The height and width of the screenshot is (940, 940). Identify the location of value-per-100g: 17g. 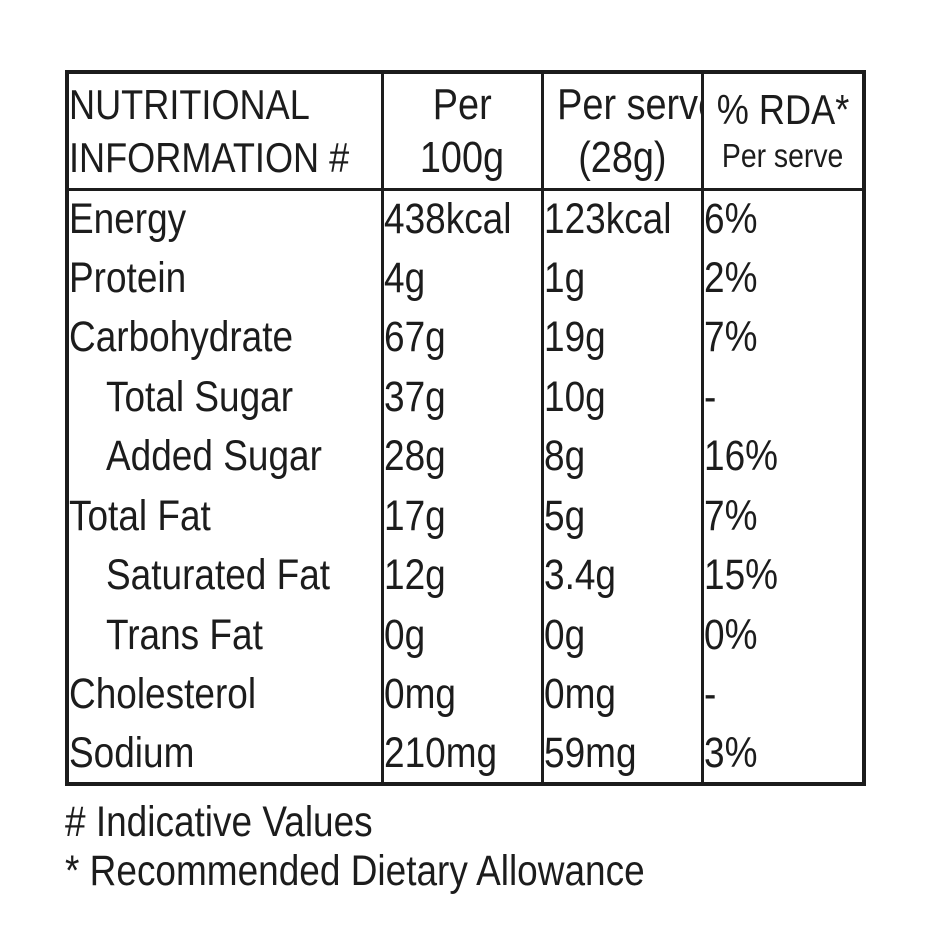
(461, 516).